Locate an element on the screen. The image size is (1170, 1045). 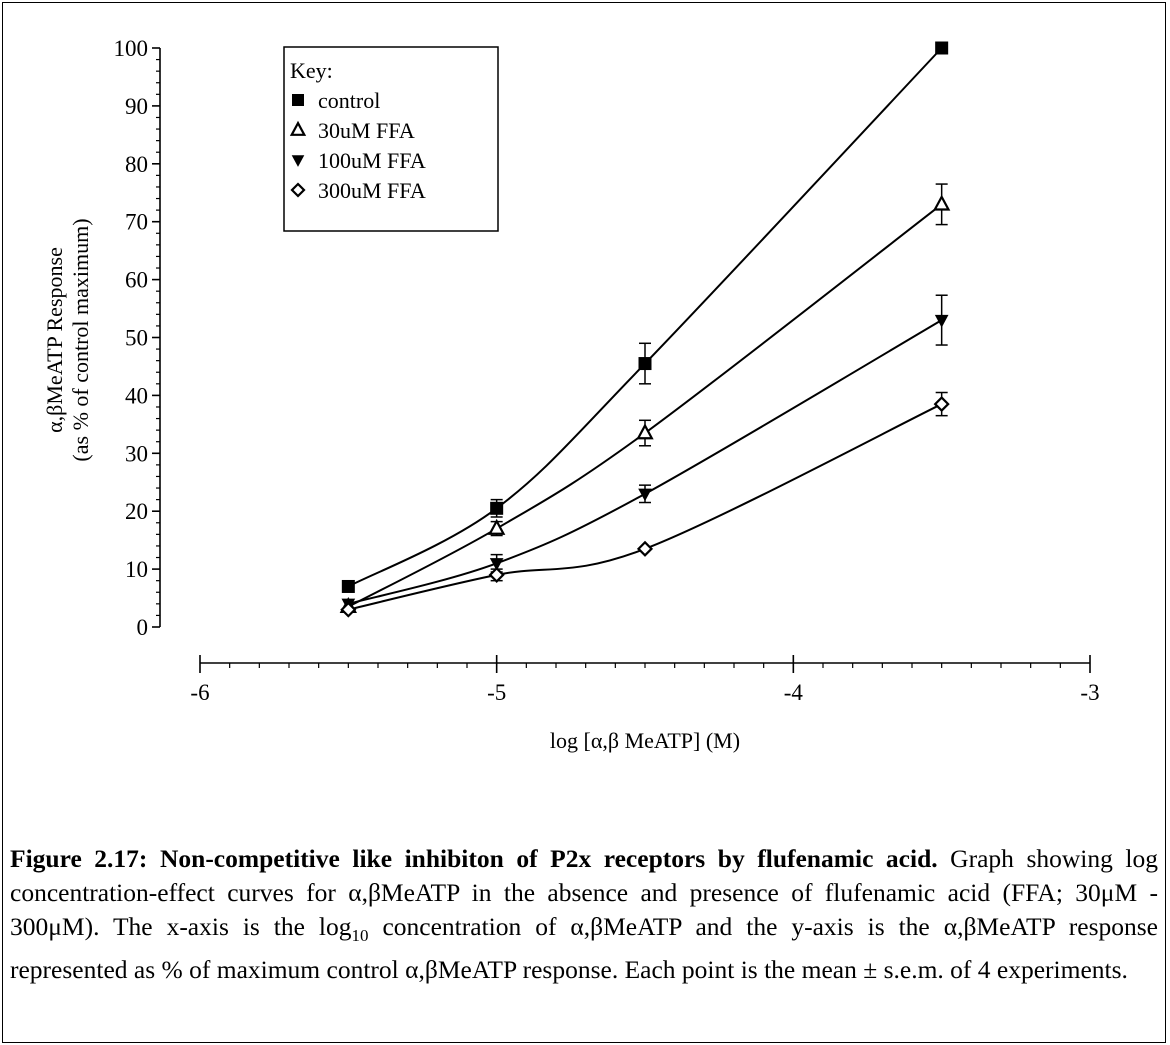
y-tick-label: 80 is located at coordinates (136, 164).